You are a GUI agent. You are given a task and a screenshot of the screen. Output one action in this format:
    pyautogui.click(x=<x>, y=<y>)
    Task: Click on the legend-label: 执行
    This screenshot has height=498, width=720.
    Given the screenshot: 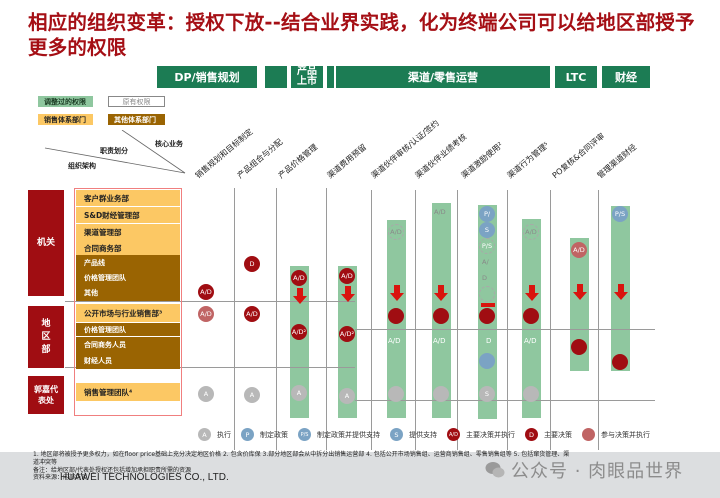 What is the action you would take?
    pyautogui.click(x=224, y=434)
    